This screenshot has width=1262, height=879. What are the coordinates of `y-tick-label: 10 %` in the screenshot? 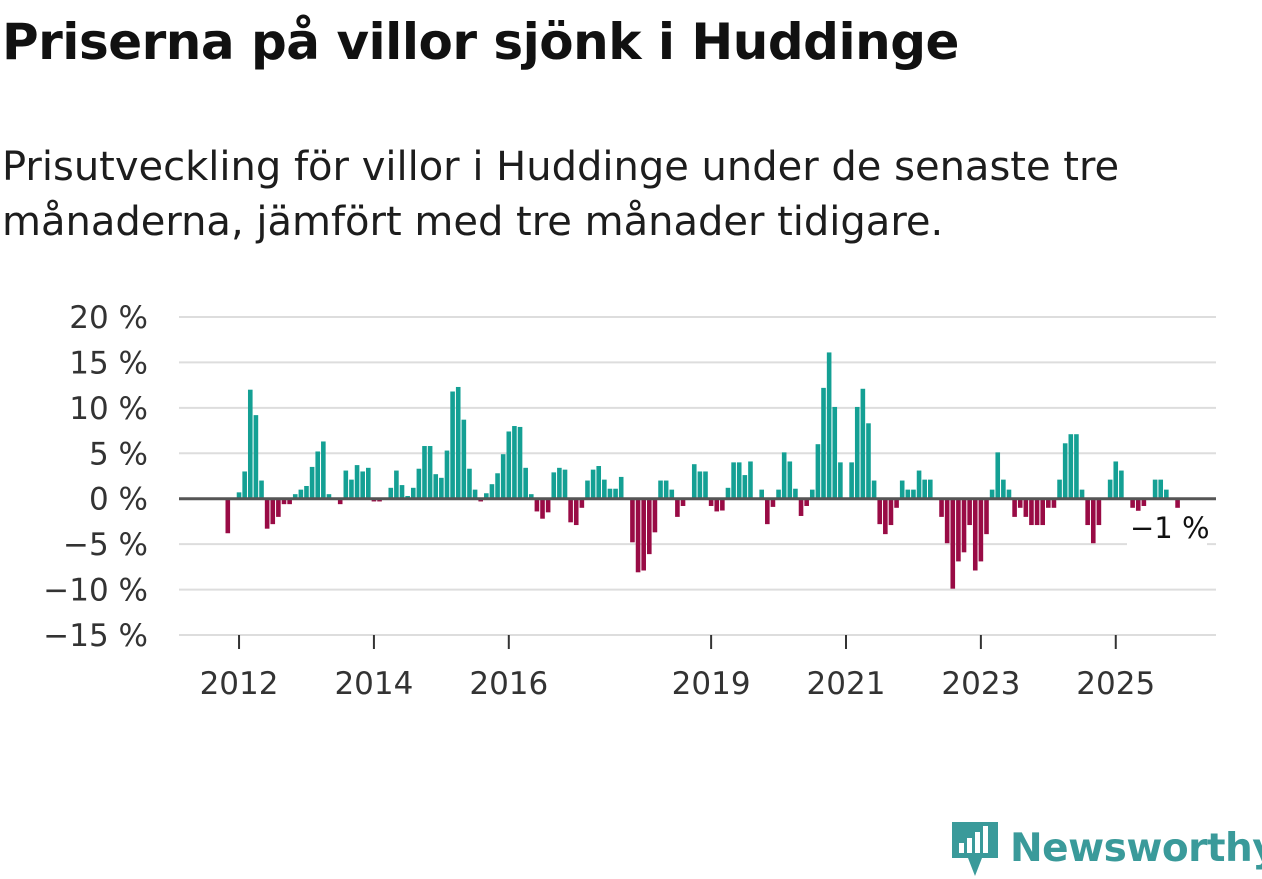 It's located at (108, 409).